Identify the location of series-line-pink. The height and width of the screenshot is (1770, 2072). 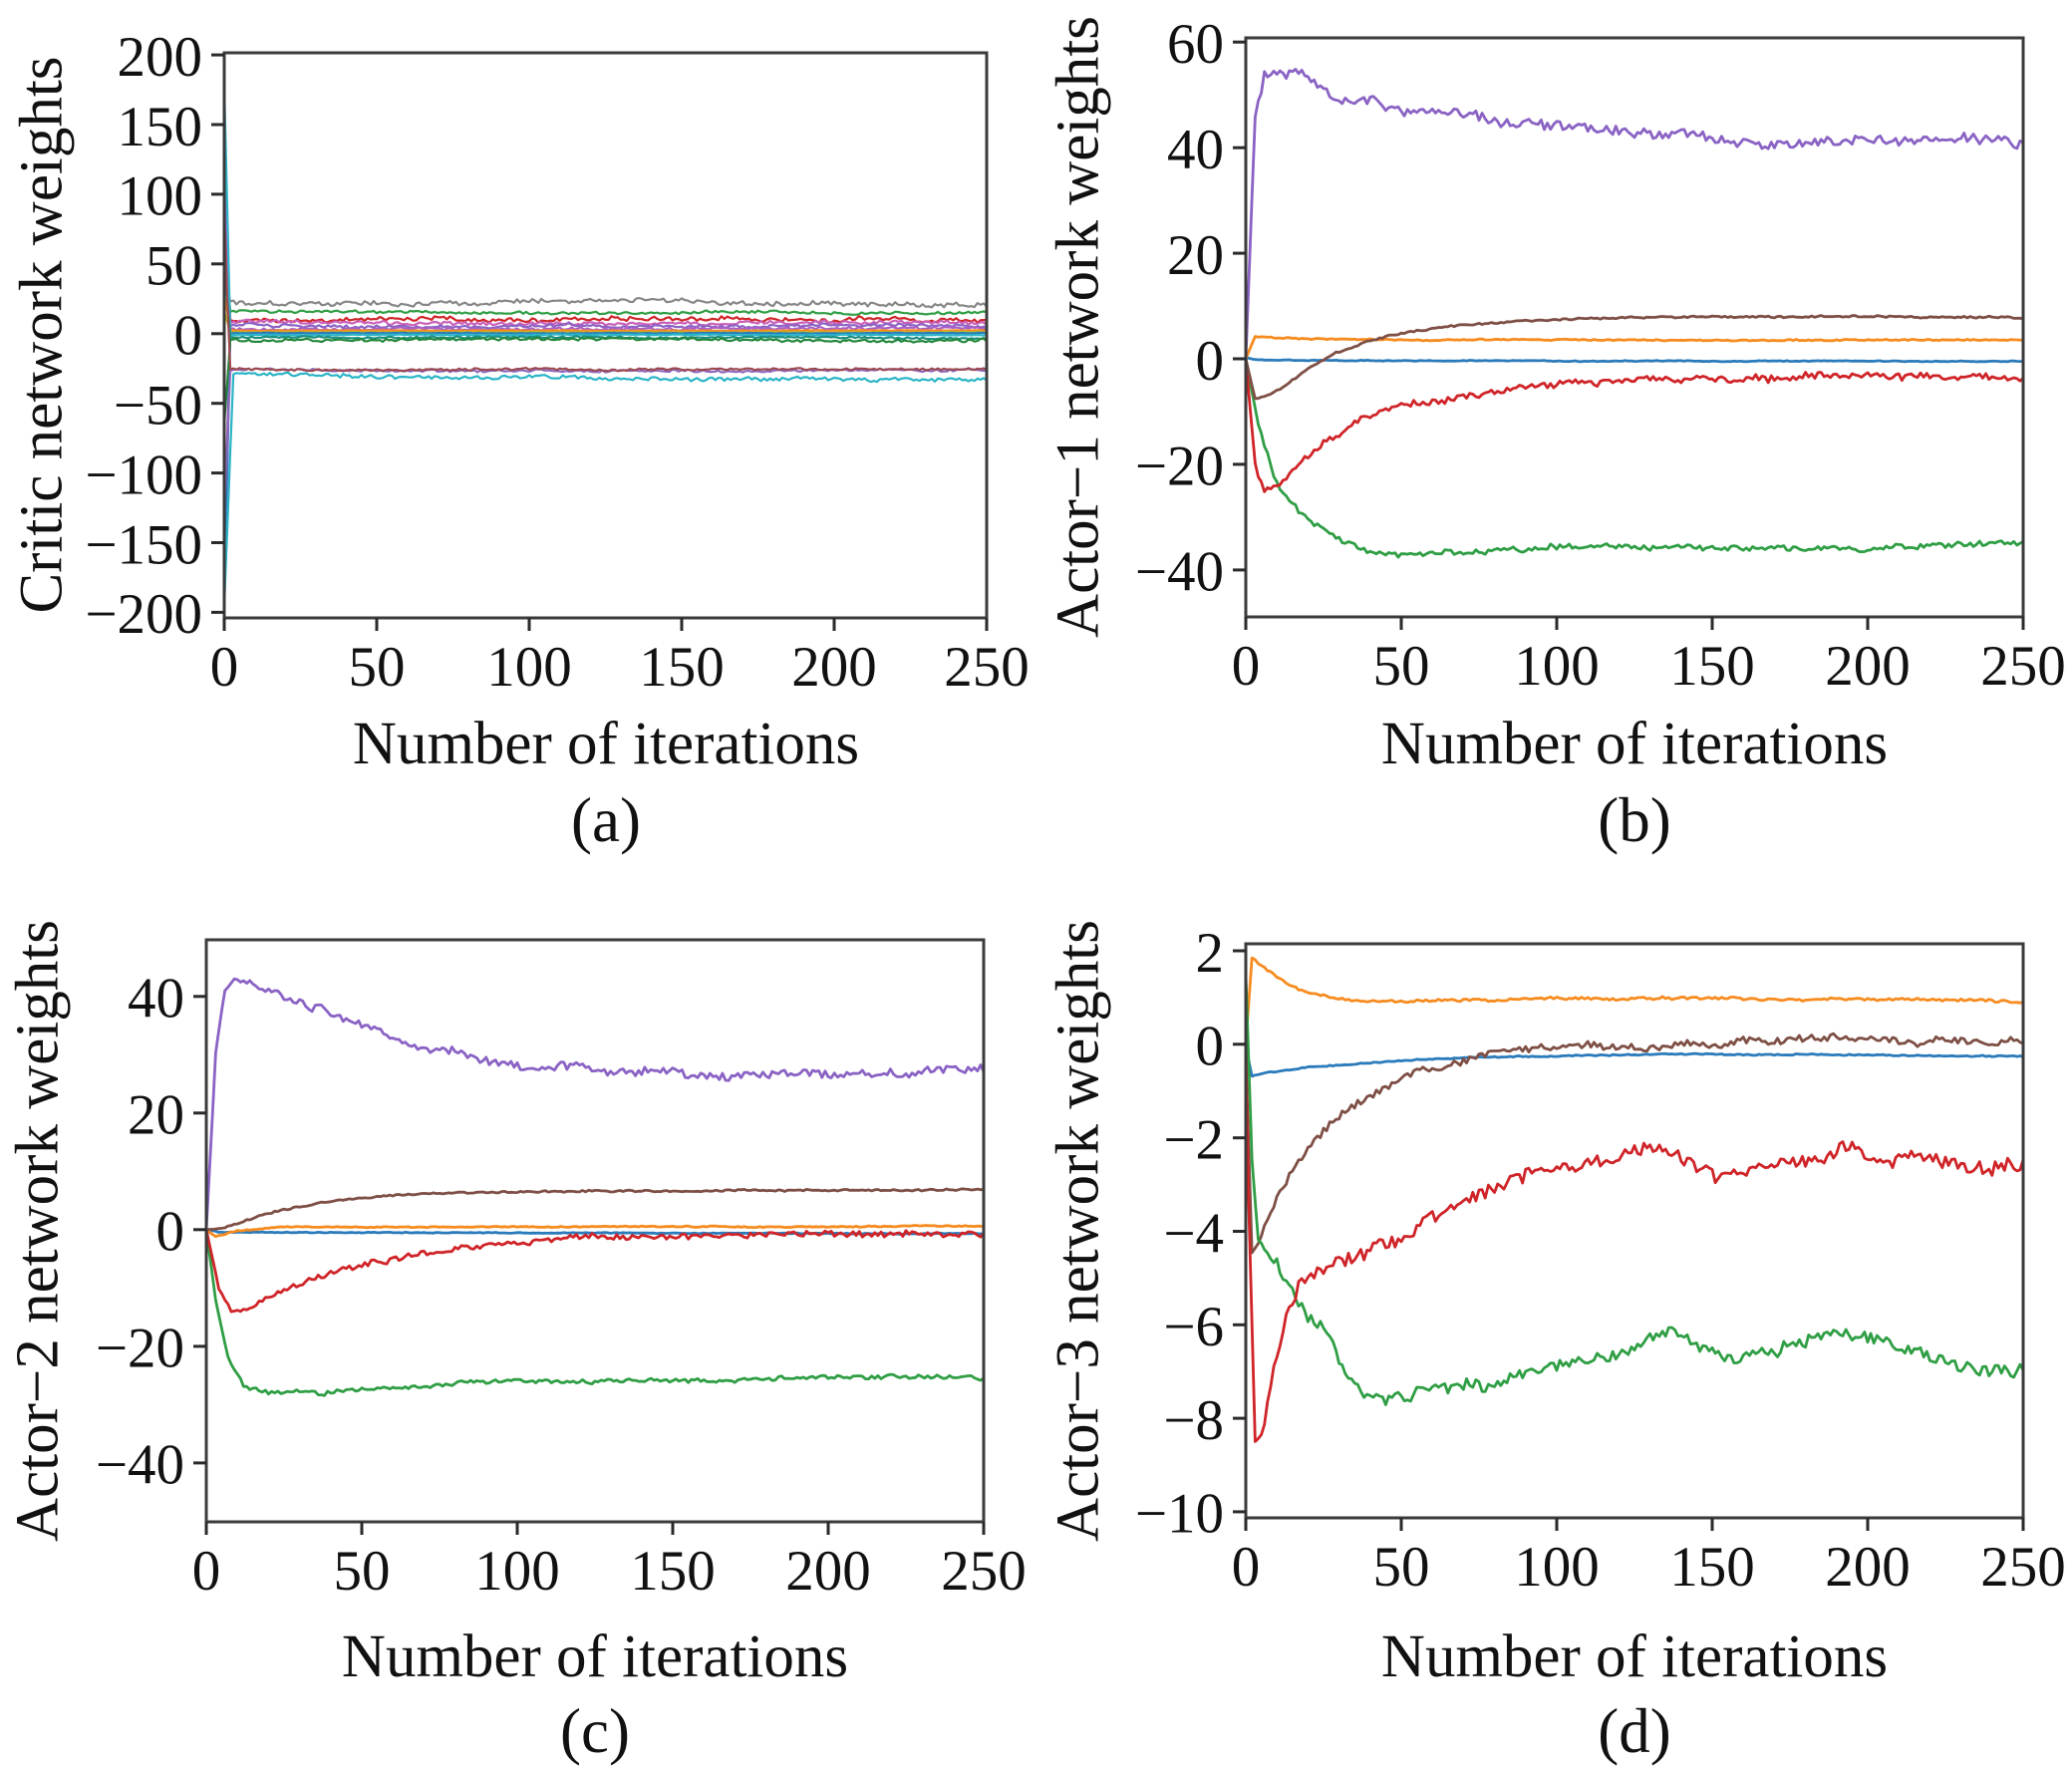
(605, 430).